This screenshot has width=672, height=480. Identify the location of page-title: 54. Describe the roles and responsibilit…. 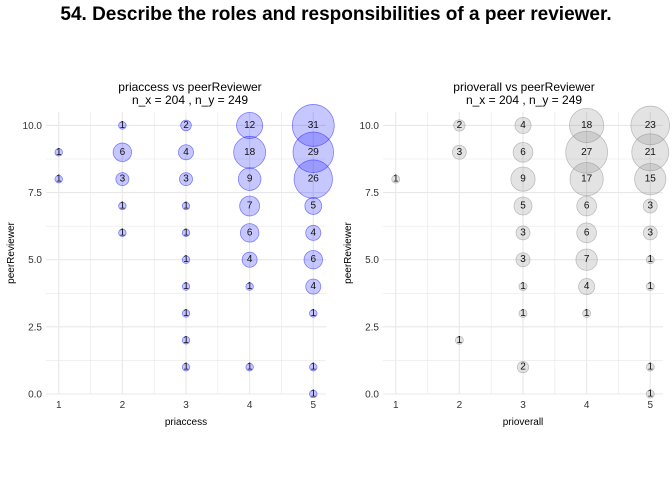
(336, 14).